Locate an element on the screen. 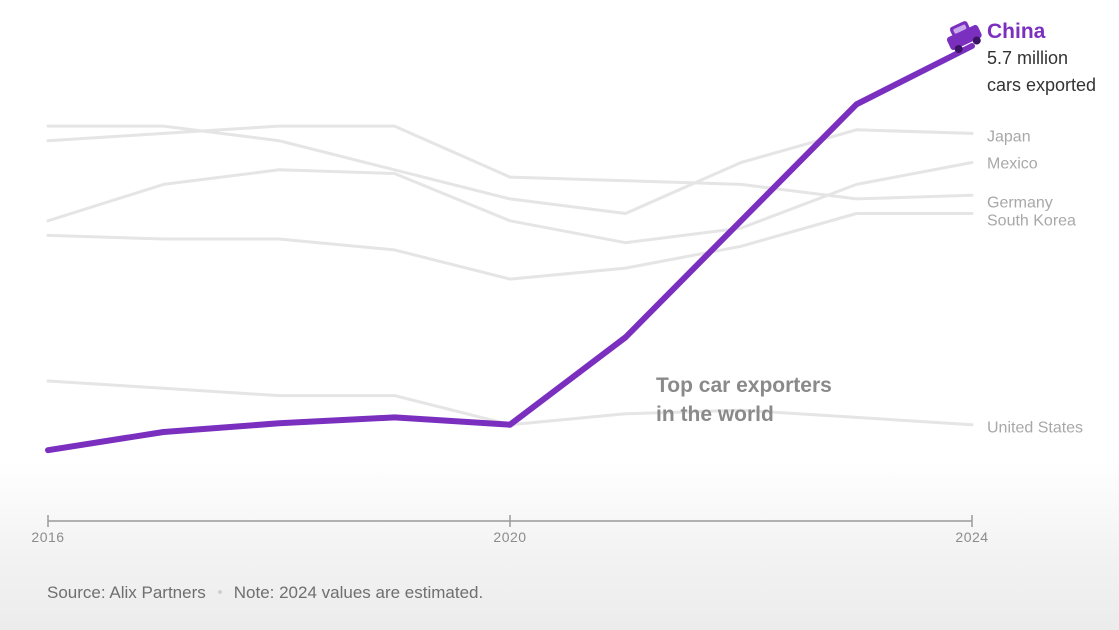 This screenshot has height=630, width=1119. china-annotation: China 5.7 million cars exported is located at coordinates (1021, 57).